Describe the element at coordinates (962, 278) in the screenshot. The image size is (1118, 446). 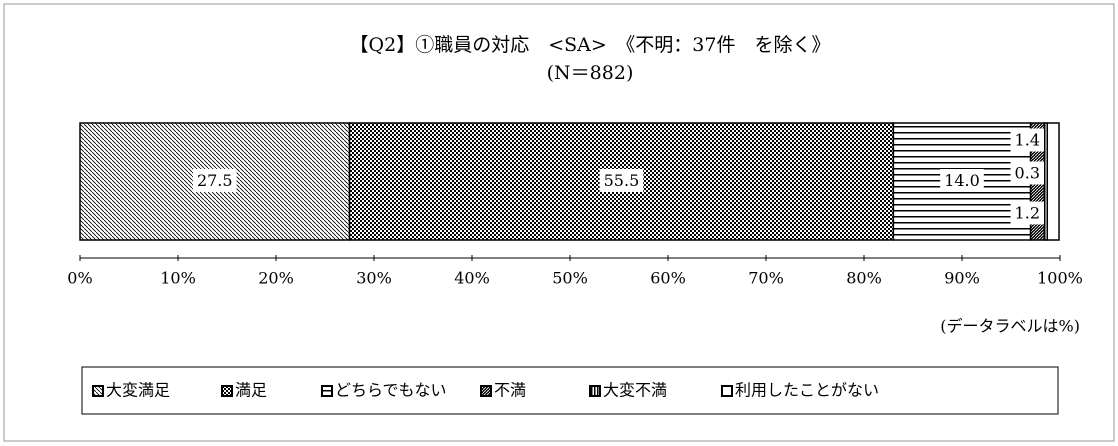
I see `x-tick-label: 90%` at that location.